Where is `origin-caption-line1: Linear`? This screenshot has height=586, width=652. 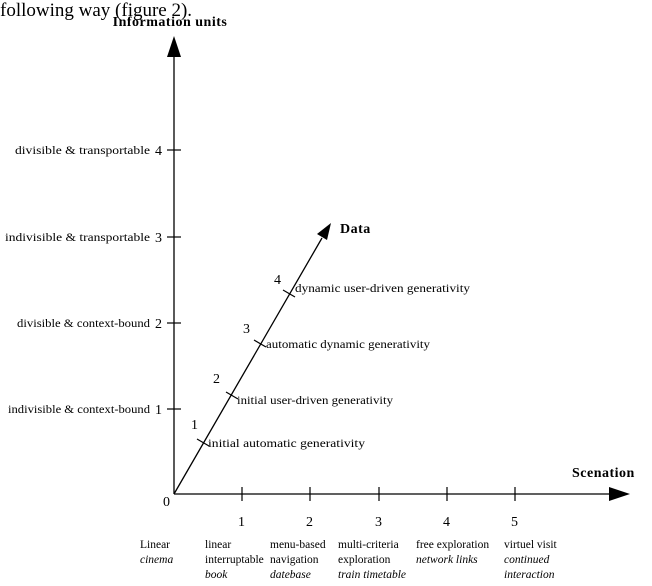 origin-caption-line1: Linear is located at coordinates (155, 545).